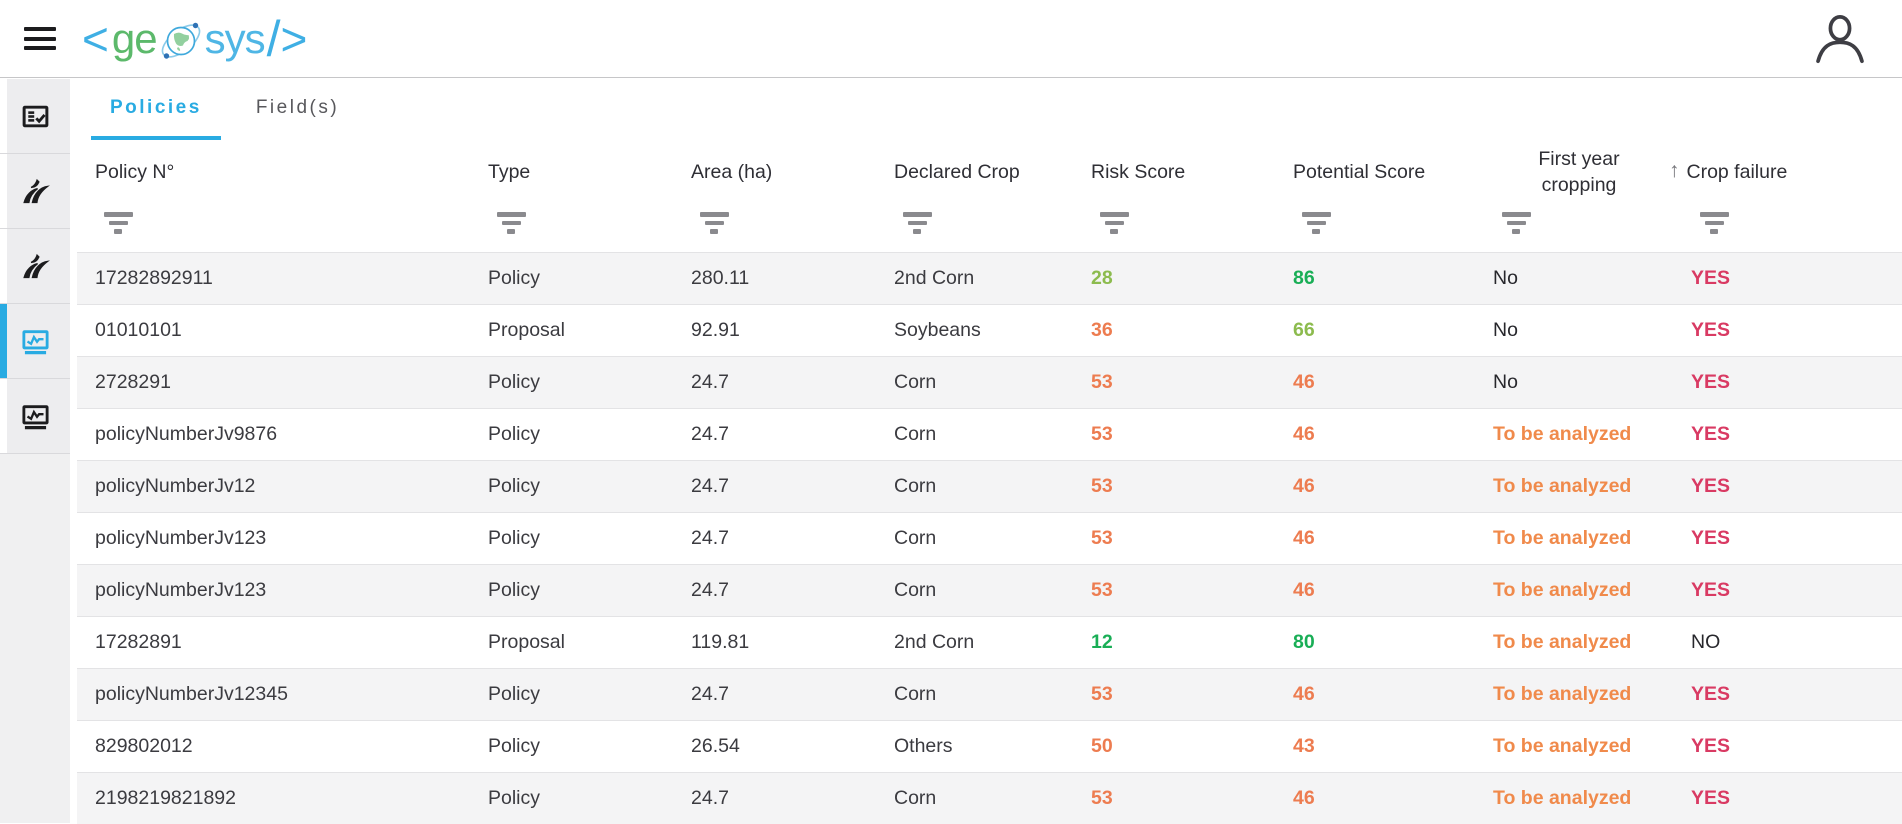 Image resolution: width=1902 pixels, height=824 pixels. I want to click on sidebar-item-monitoring-active, so click(35, 341).